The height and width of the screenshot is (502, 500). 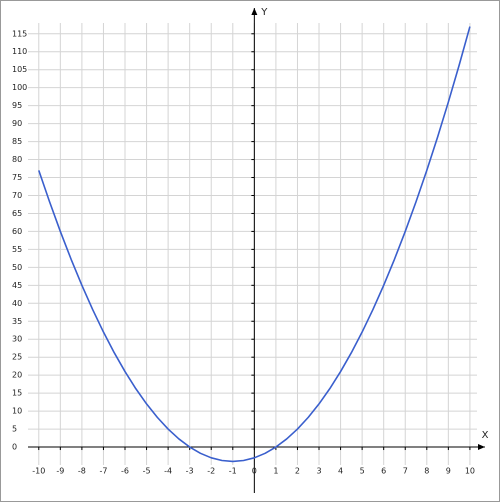 I want to click on y-tick-label: 65, so click(x=17, y=213).